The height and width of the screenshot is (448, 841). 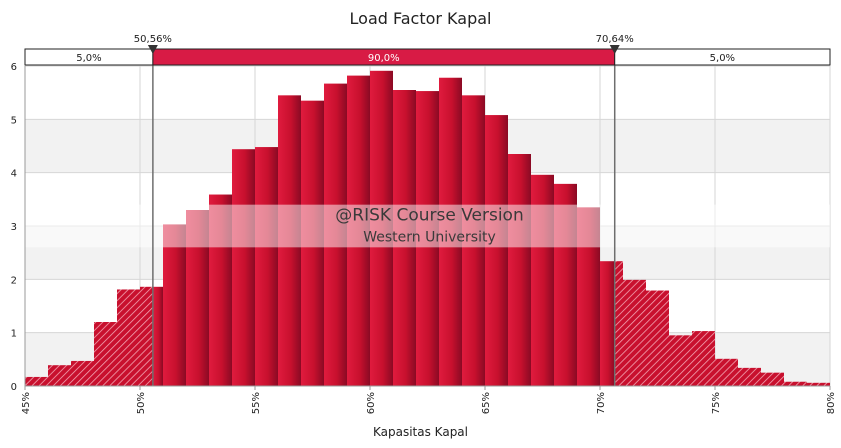 What do you see at coordinates (14, 280) in the screenshot?
I see `y-tick-label: 2` at bounding box center [14, 280].